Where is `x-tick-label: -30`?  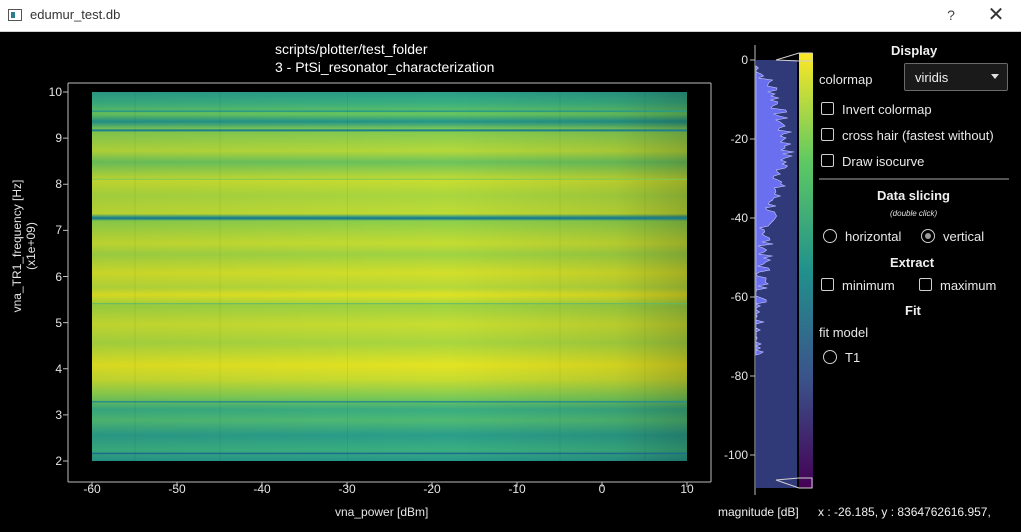 x-tick-label: -30 is located at coordinates (347, 489).